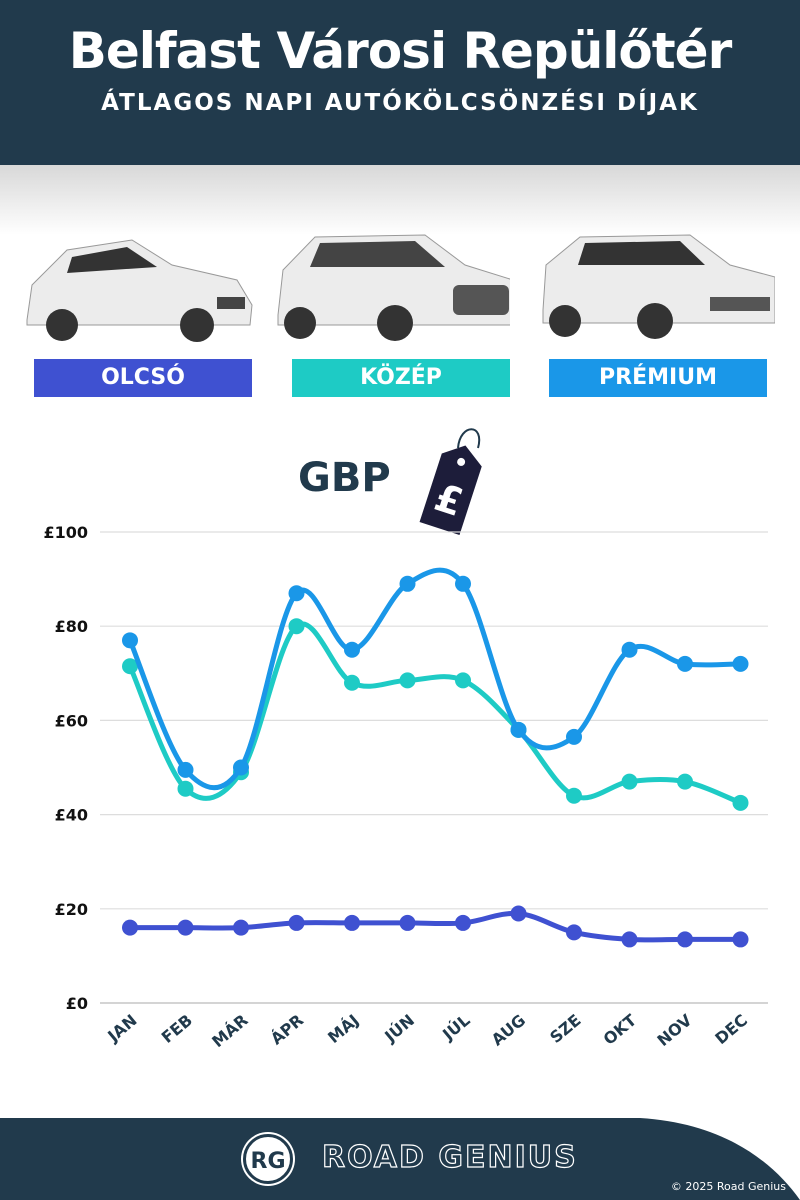 Image resolution: width=800 pixels, height=1200 pixels. Describe the element at coordinates (65, 532) in the screenshot. I see `y-tick-label: £100` at that location.